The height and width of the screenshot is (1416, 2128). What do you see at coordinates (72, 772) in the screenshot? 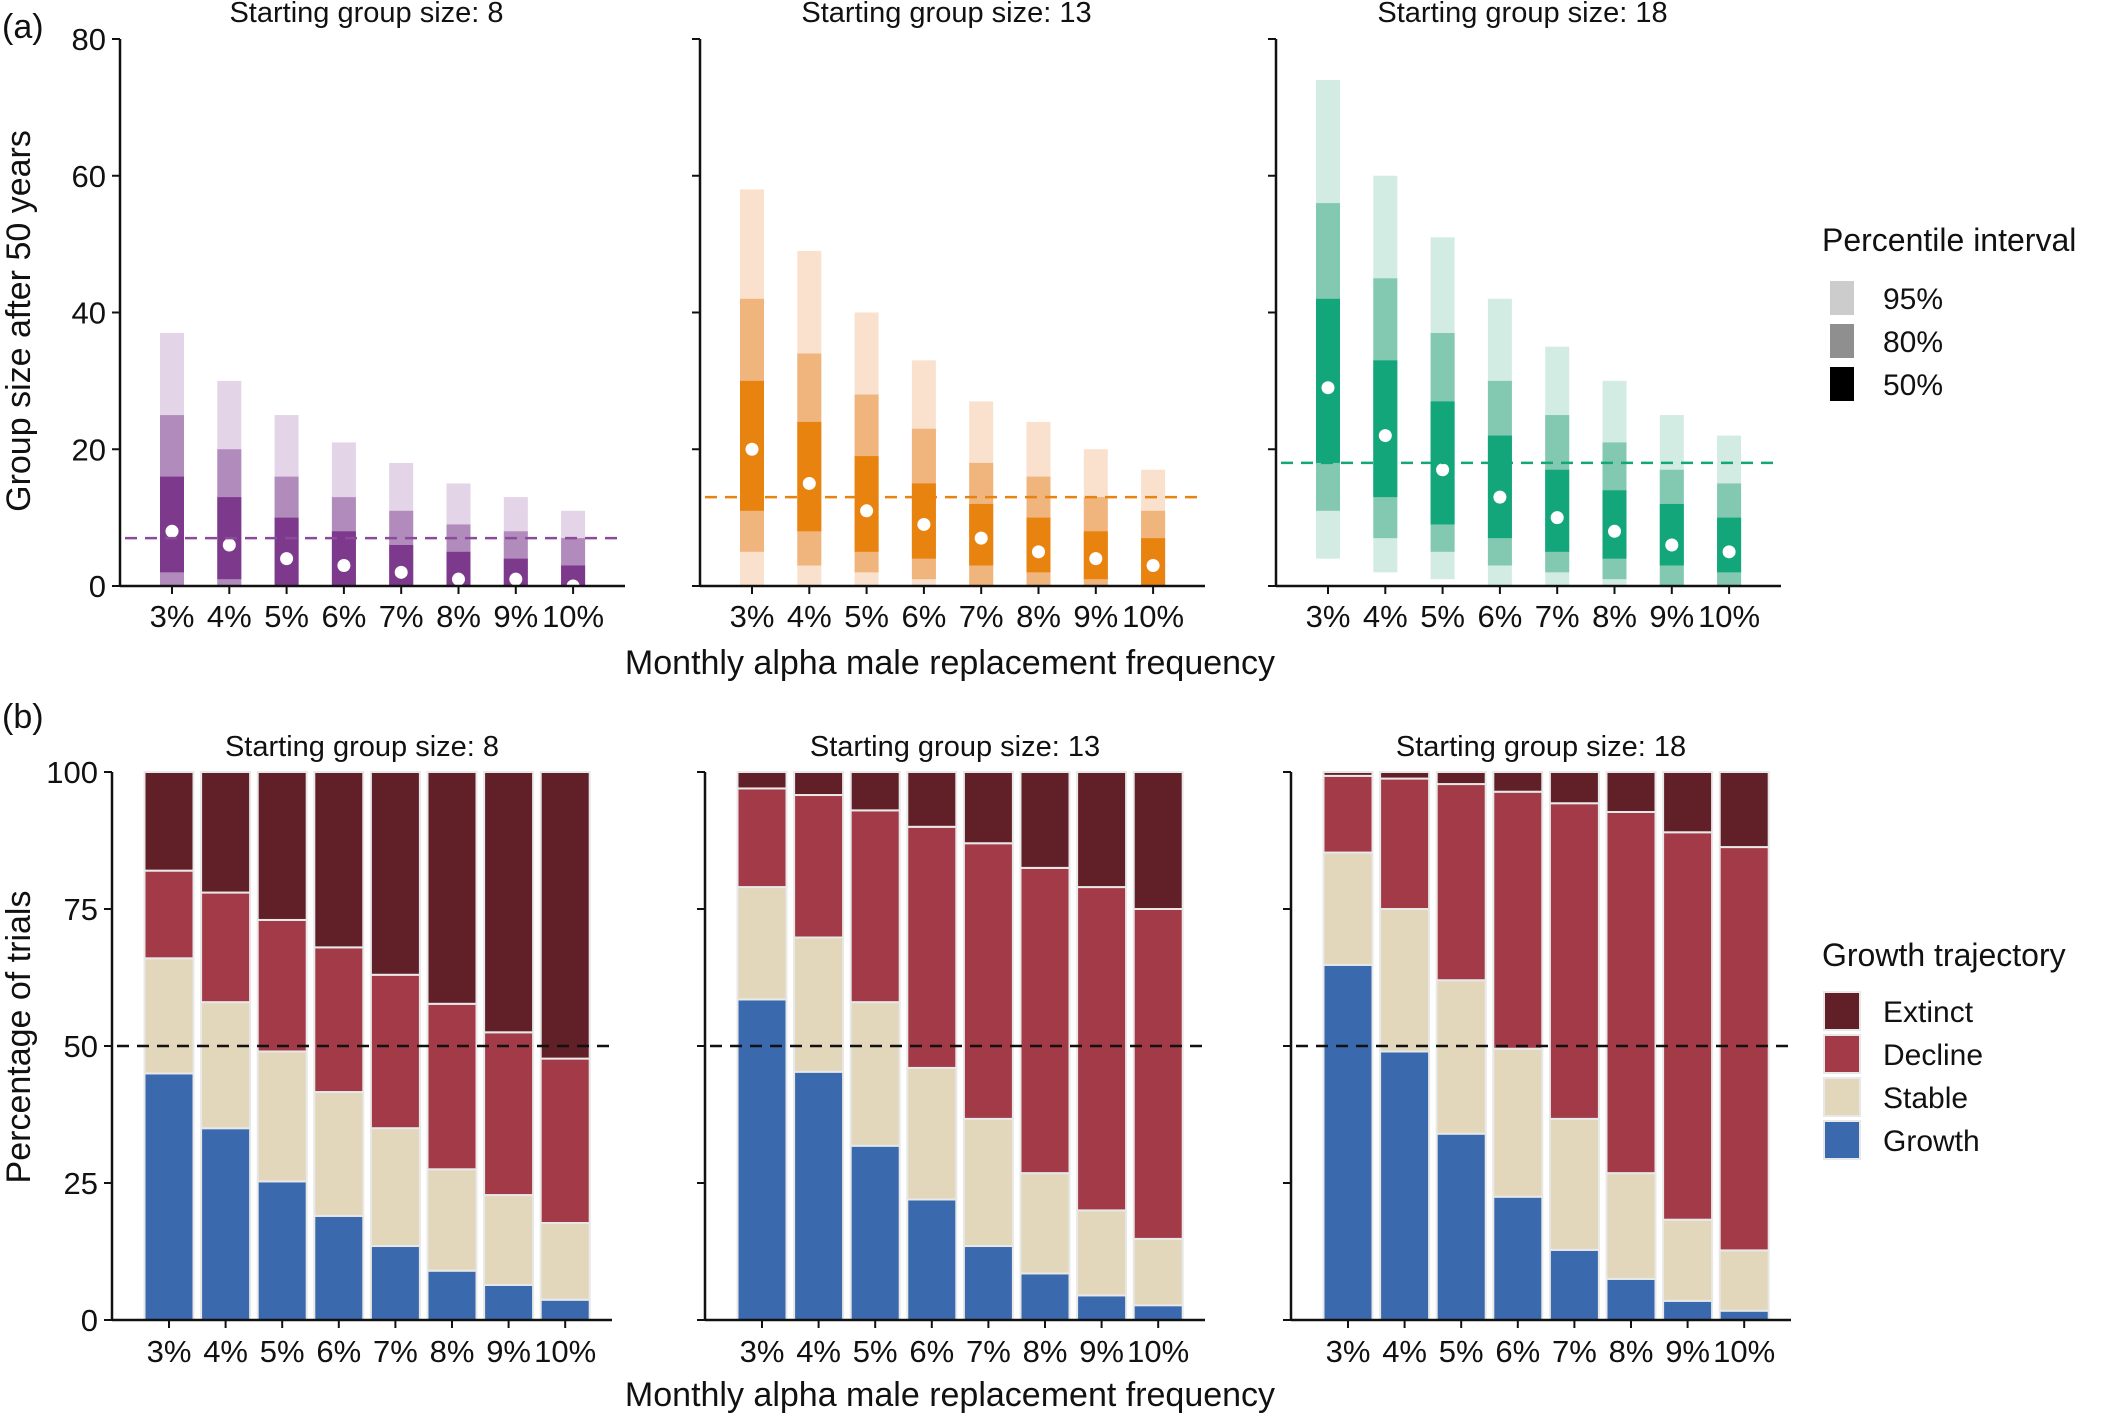
I see `y-tick-label: 100` at bounding box center [72, 772].